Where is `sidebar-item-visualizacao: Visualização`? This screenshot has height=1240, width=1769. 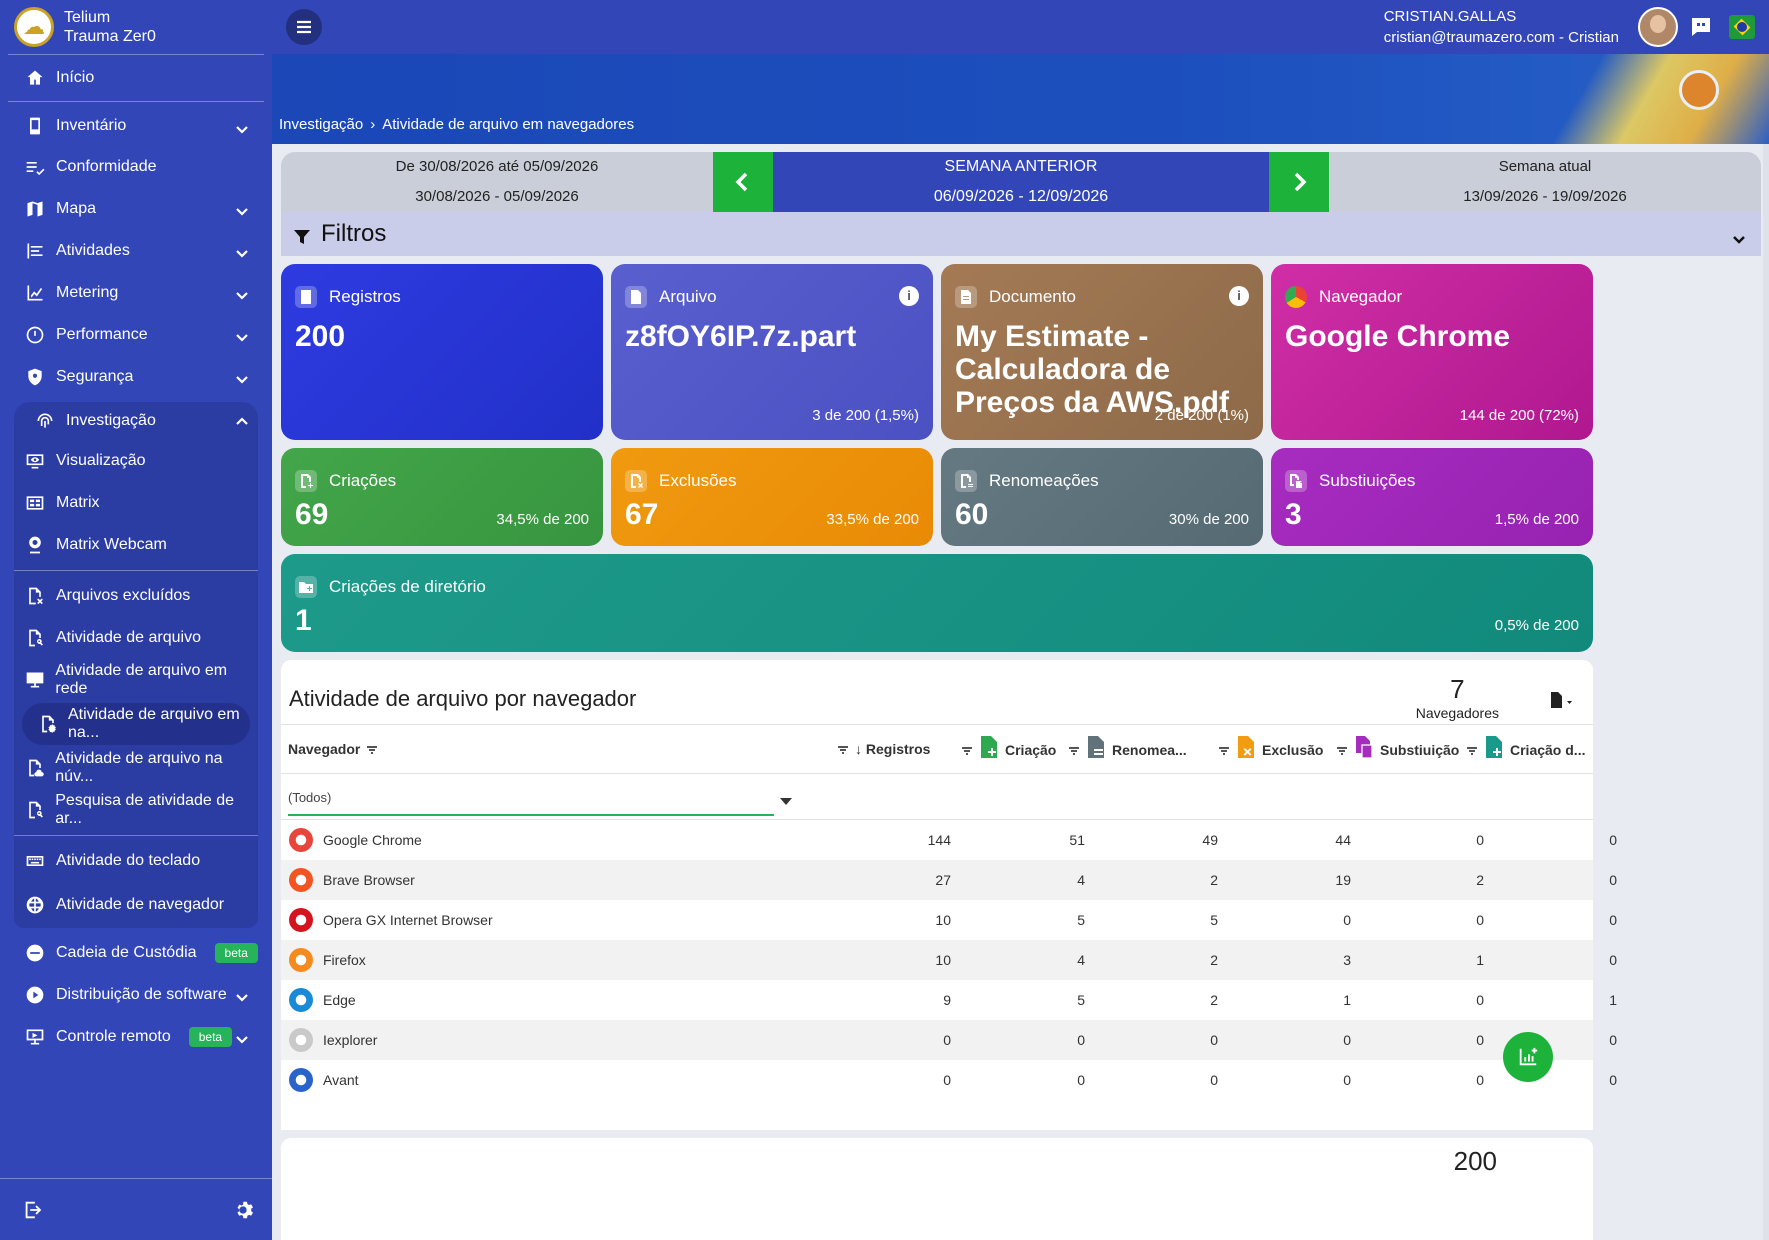 sidebar-item-visualizacao: Visualização is located at coordinates (136, 461).